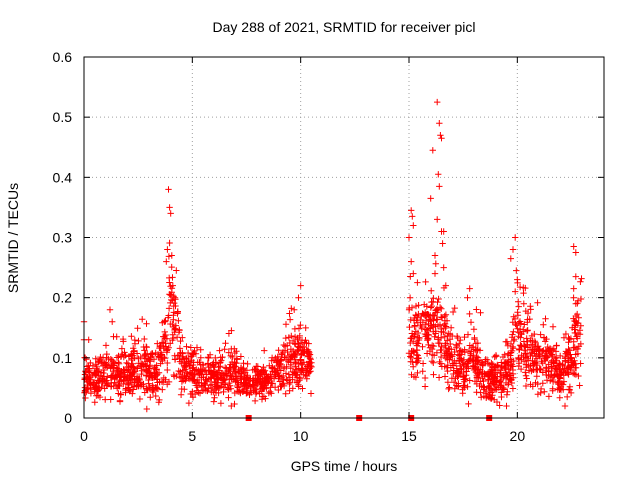 The width and height of the screenshot is (640, 480). I want to click on y-tick-label: 0, so click(68, 418).